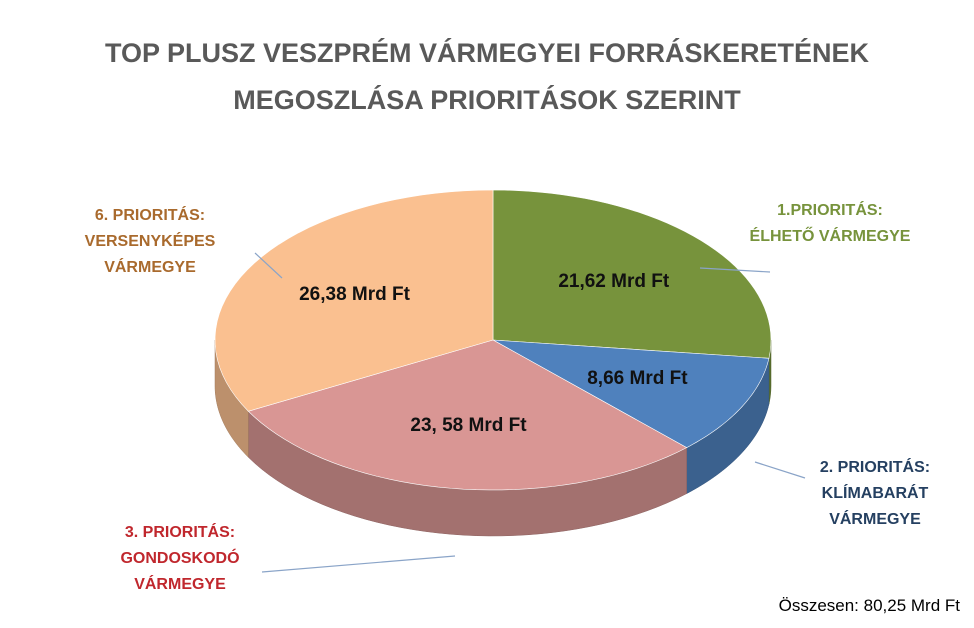  I want to click on value-label: 8,66 Mrd Ft, so click(637, 378).